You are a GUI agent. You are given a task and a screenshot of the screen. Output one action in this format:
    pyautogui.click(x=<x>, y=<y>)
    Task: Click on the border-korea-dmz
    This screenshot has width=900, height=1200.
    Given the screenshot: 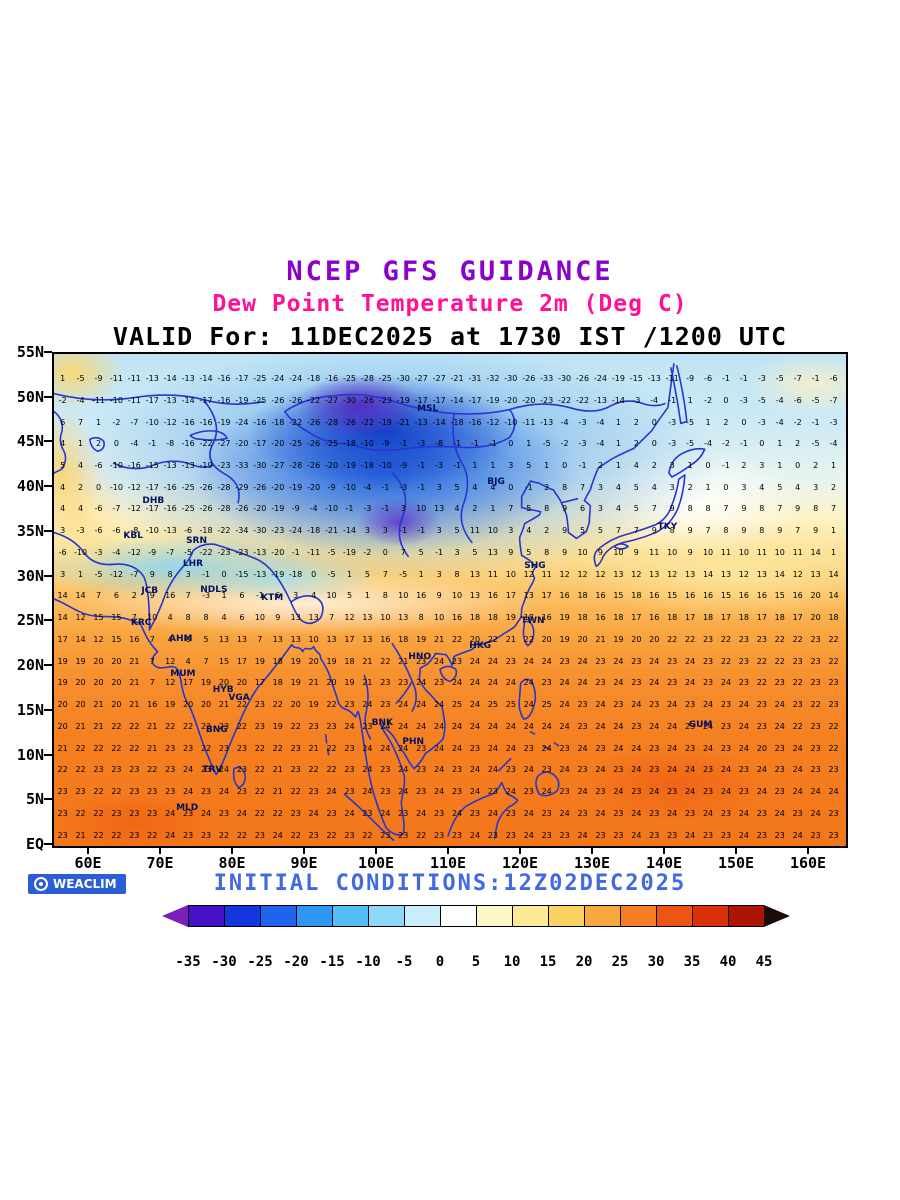 What is the action you would take?
    pyautogui.click(x=569, y=501)
    